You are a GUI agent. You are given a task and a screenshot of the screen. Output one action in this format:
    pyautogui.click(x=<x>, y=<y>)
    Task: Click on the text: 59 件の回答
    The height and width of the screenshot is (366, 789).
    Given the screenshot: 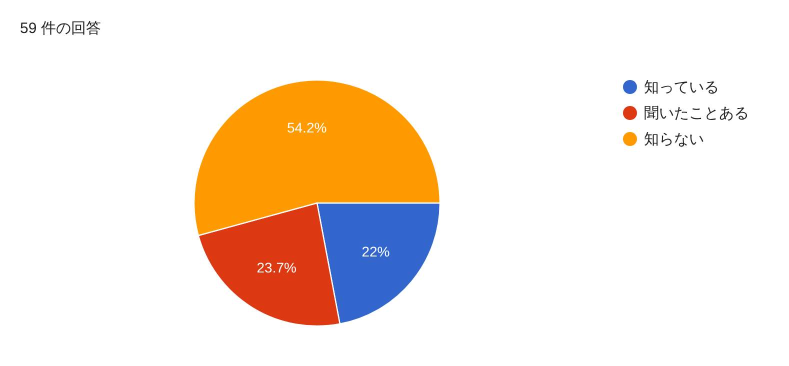 What is the action you would take?
    pyautogui.click(x=60, y=28)
    